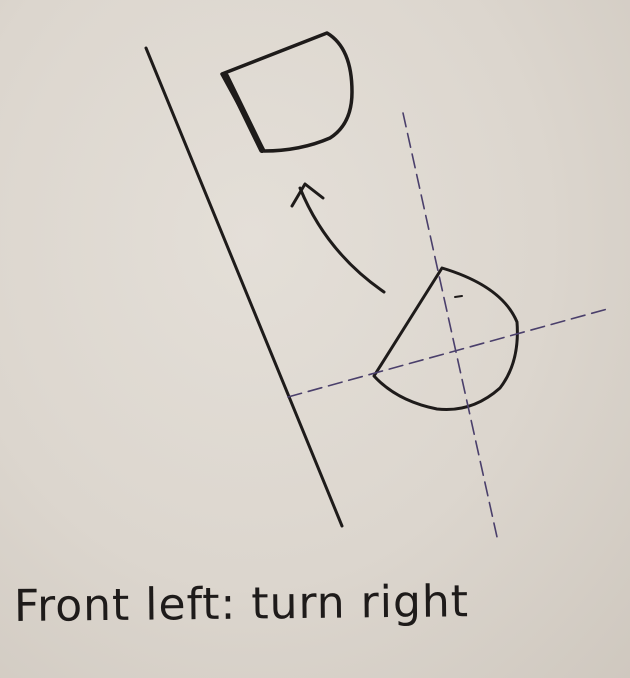  What do you see at coordinates (445, 339) in the screenshot?
I see `current-d-shape` at bounding box center [445, 339].